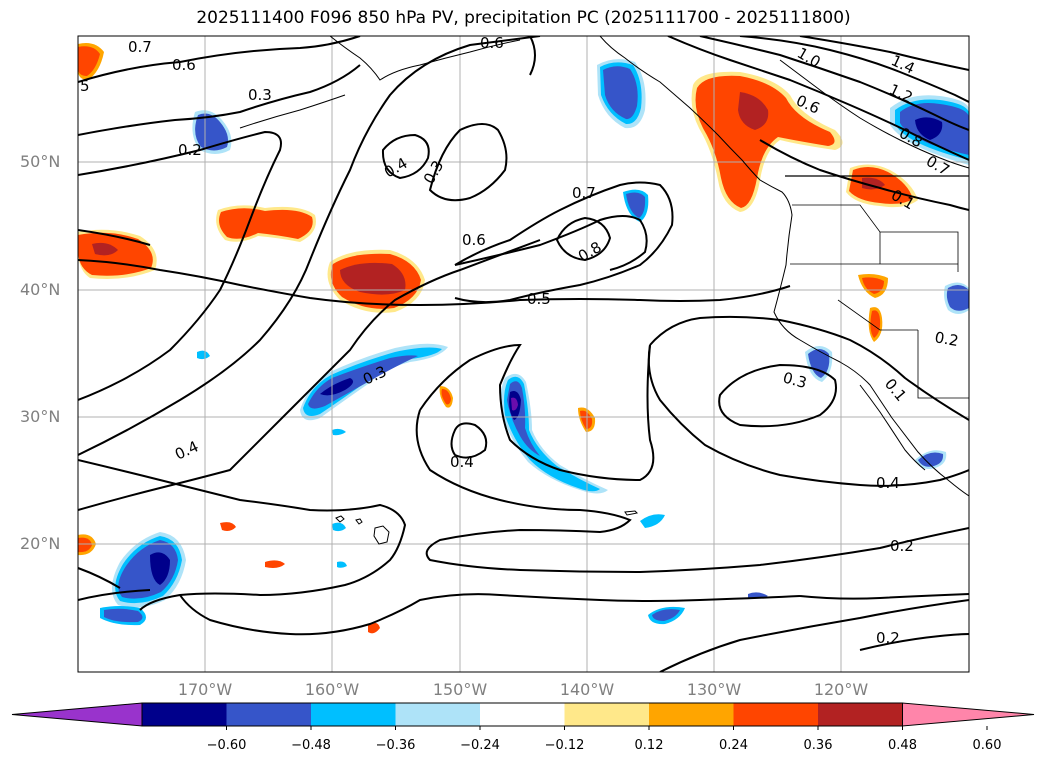 The height and width of the screenshot is (765, 1047). I want to click on colorbar-frame, so click(522, 714).